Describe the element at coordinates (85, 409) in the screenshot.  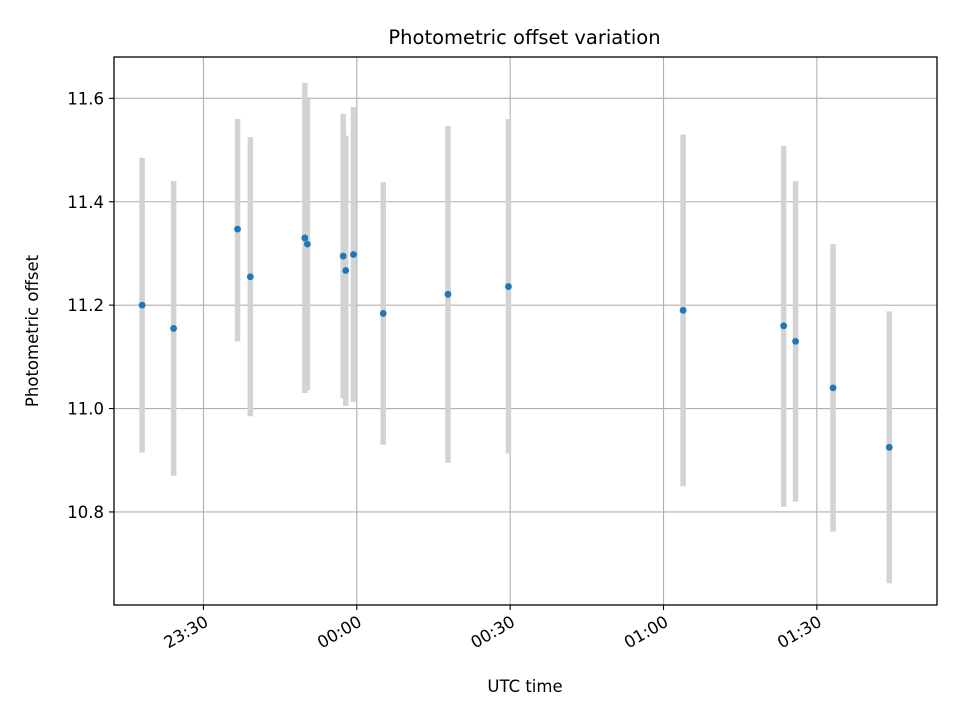
I see `y-tick-label: 11.0` at that location.